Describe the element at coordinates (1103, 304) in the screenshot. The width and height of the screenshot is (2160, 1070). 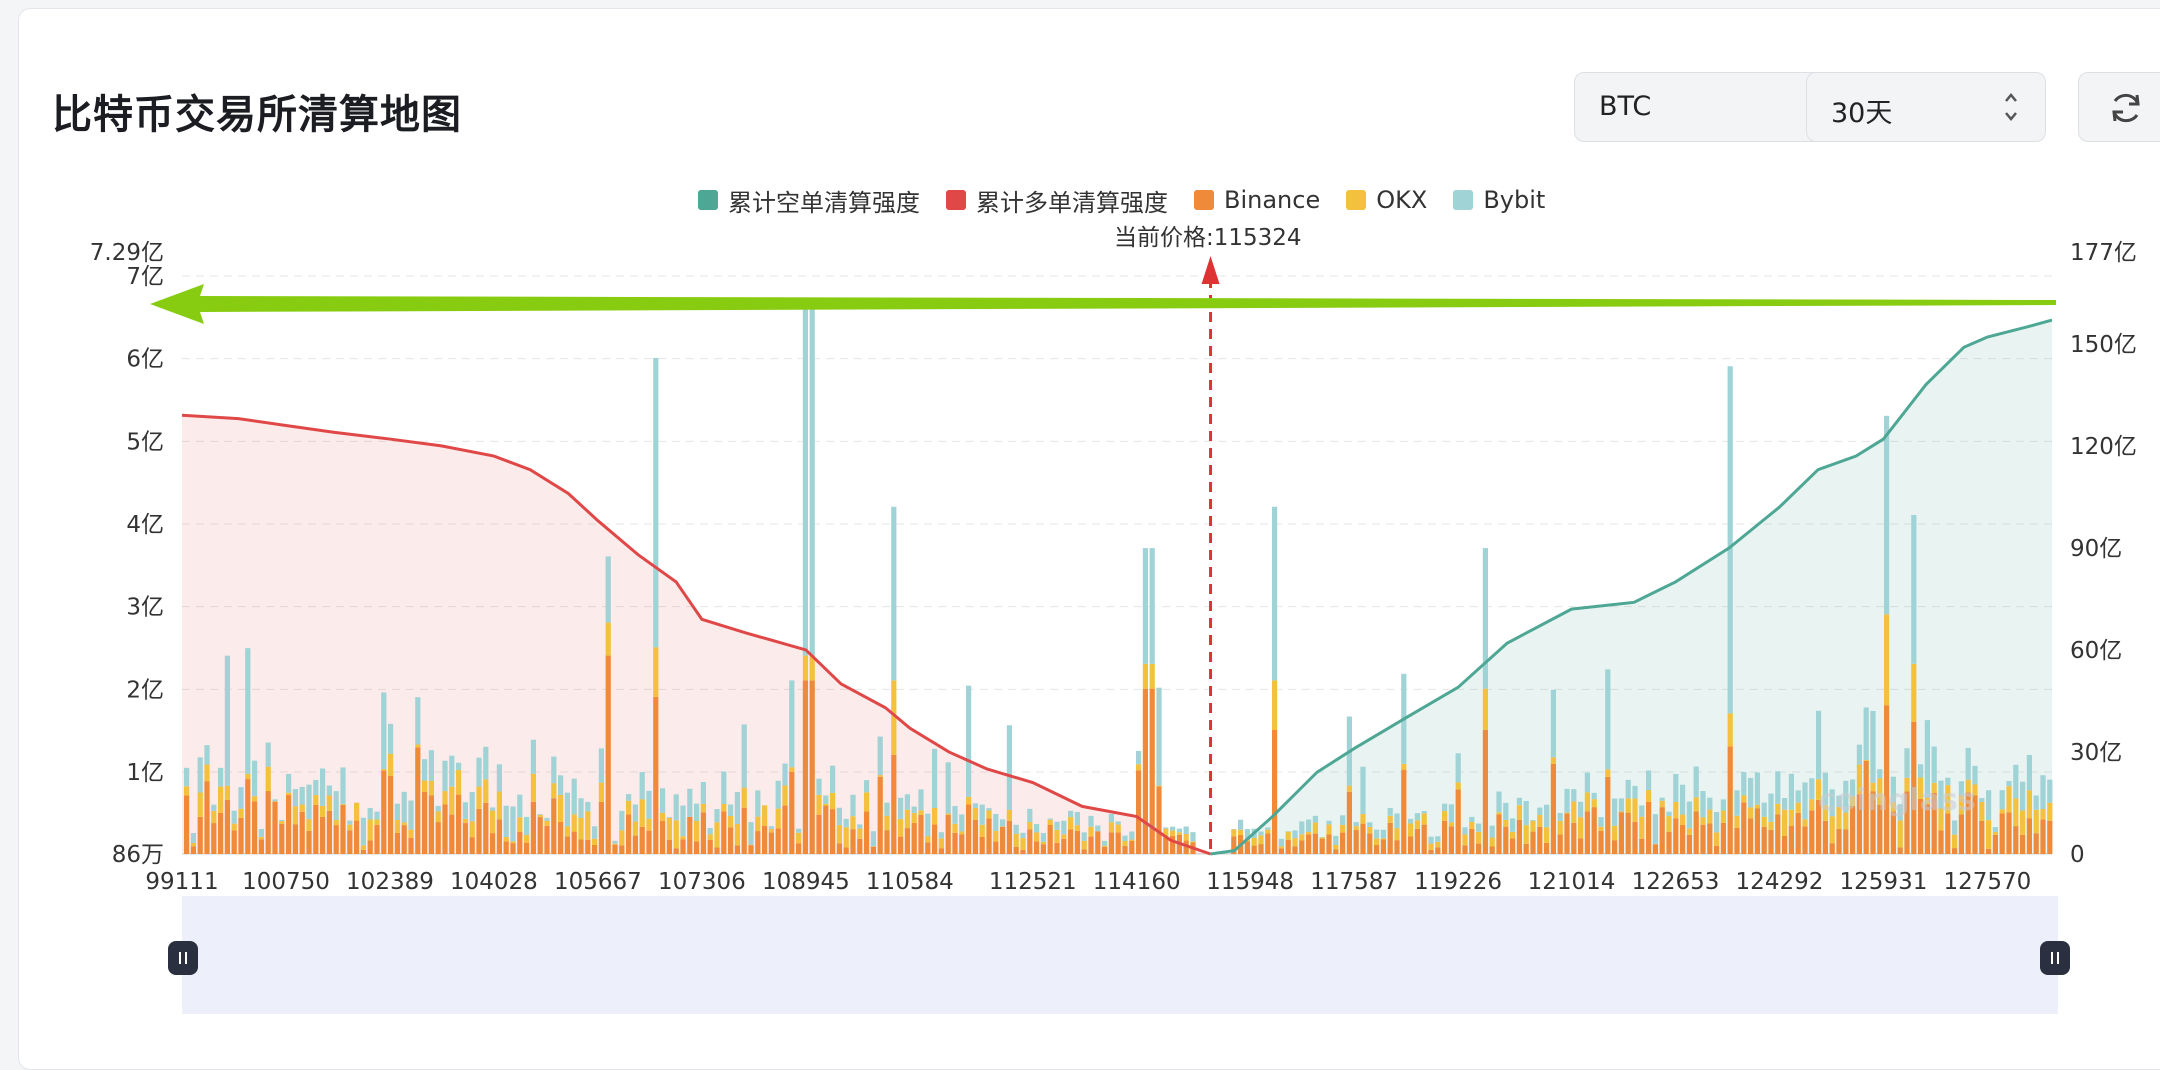
I see `highlight-arrow` at that location.